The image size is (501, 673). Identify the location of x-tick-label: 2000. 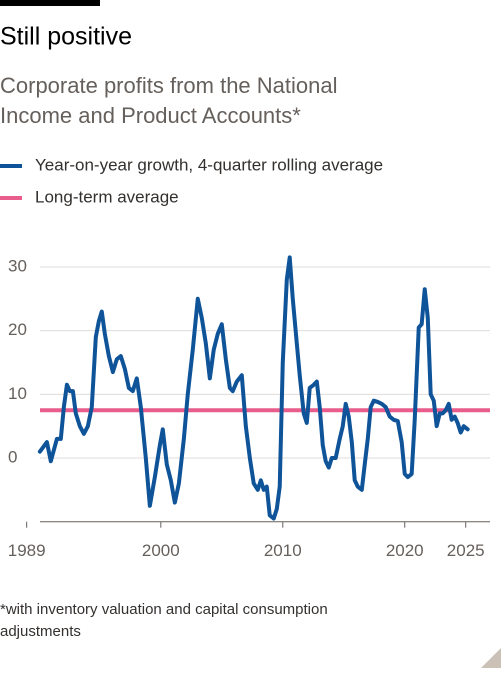
(161, 550).